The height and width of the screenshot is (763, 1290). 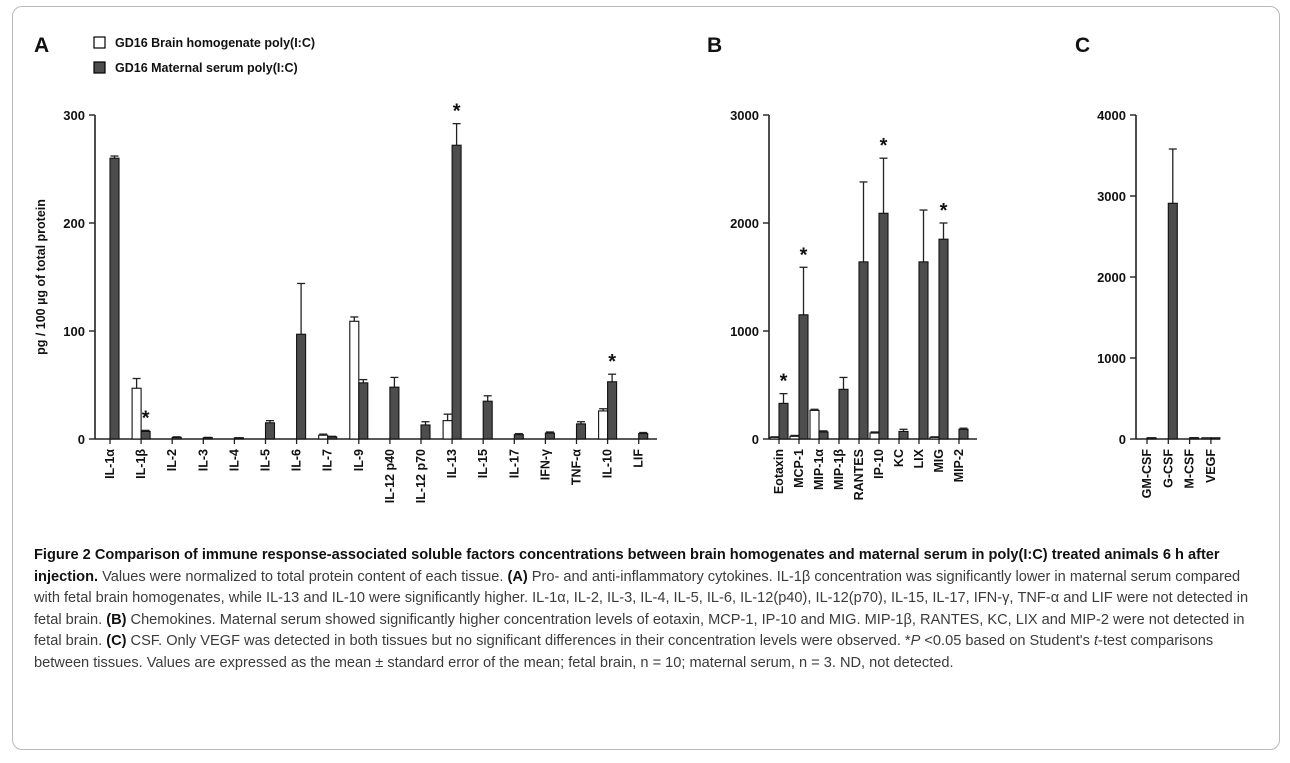 What do you see at coordinates (203, 460) in the screenshot?
I see `x-tick-label: IL-3` at bounding box center [203, 460].